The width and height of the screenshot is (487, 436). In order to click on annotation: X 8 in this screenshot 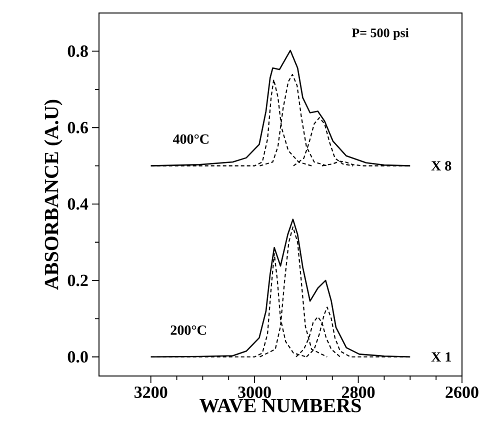, I will do `click(441, 166)`.